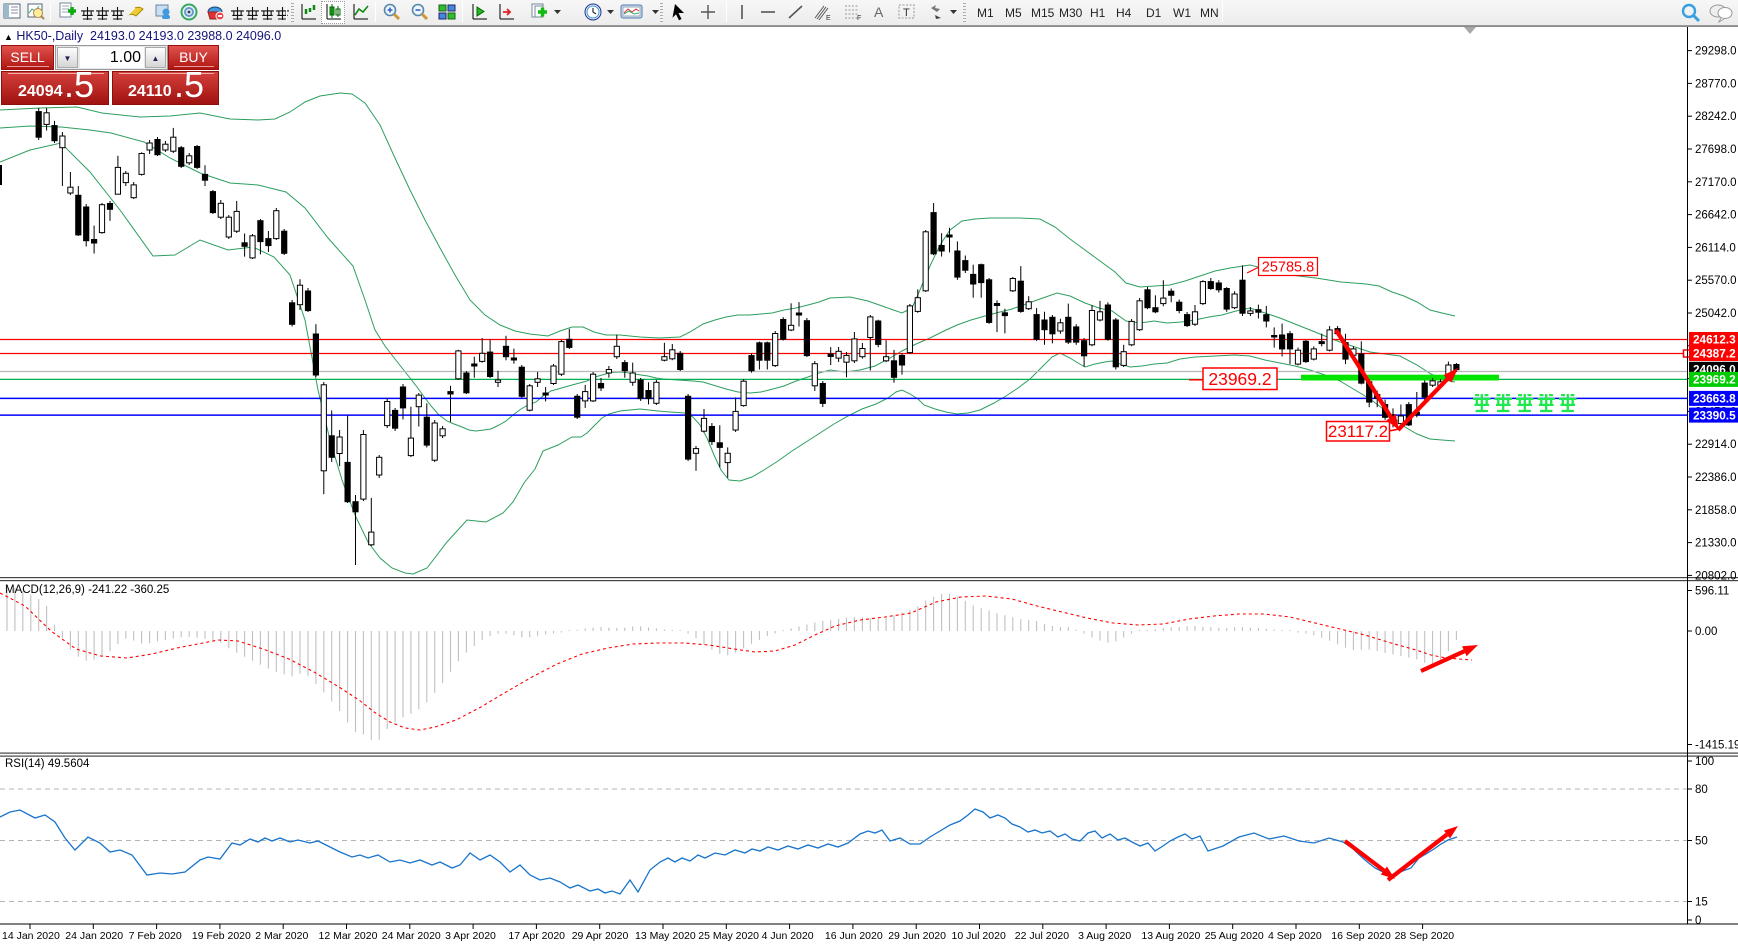 Image resolution: width=1738 pixels, height=947 pixels. What do you see at coordinates (1234, 936) in the screenshot?
I see `svg-text: 25 Aug 2020` at bounding box center [1234, 936].